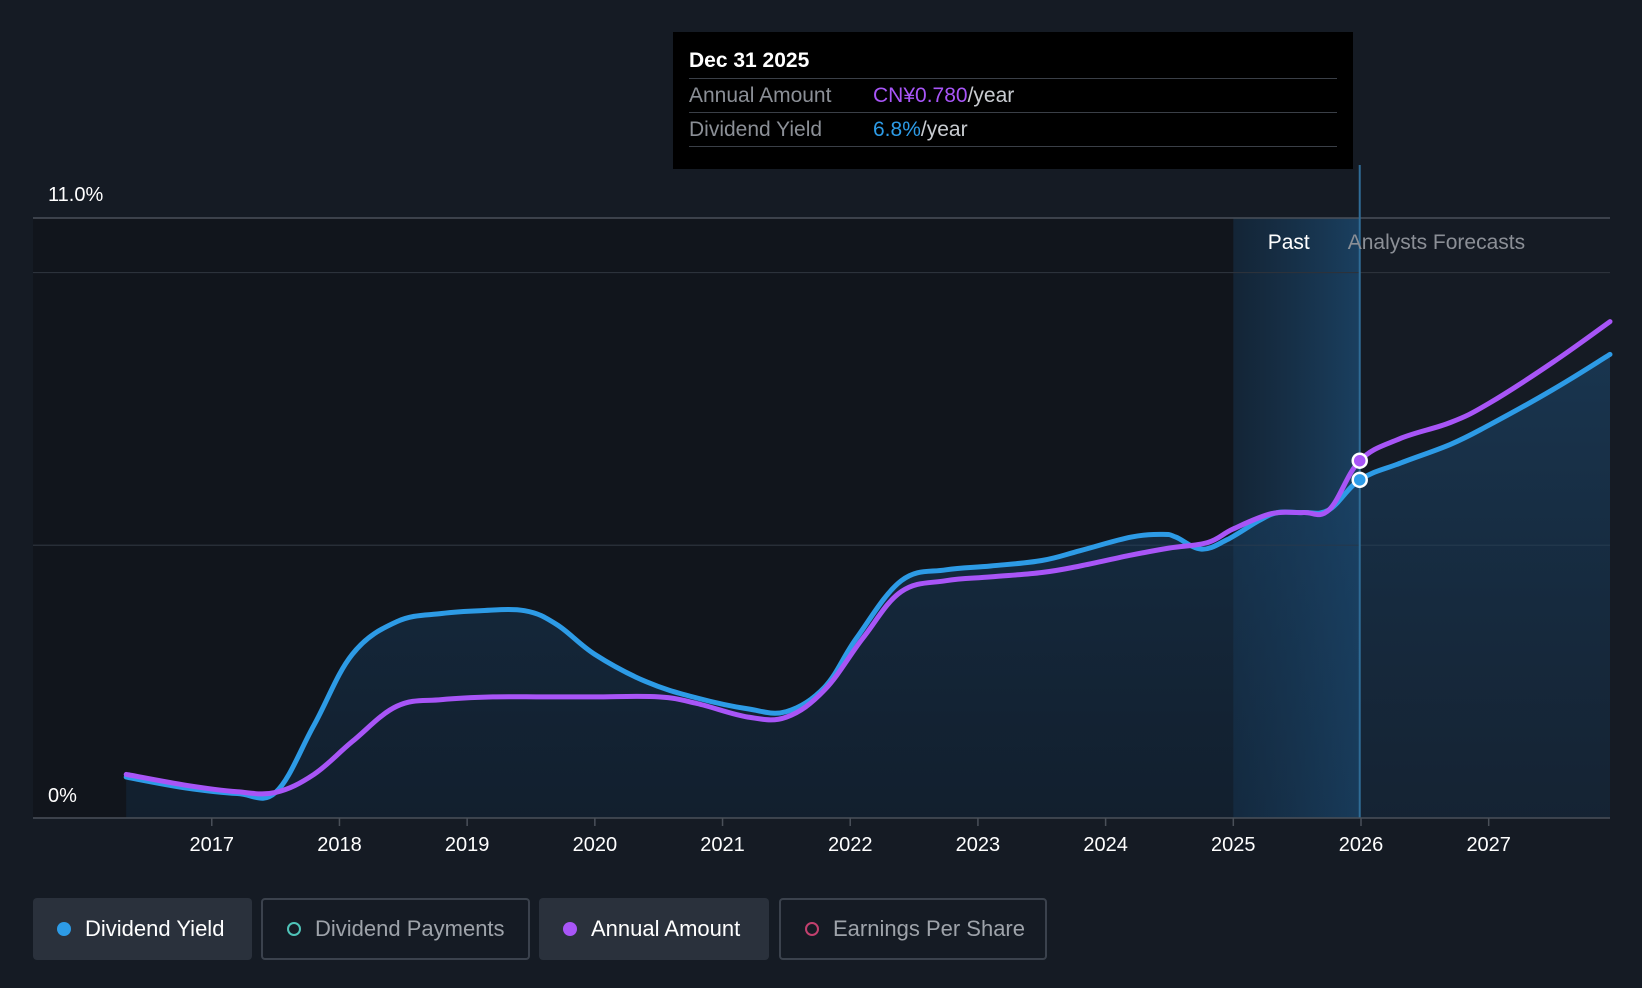  I want to click on legend-annual-amount: Annual Amount, so click(654, 929).